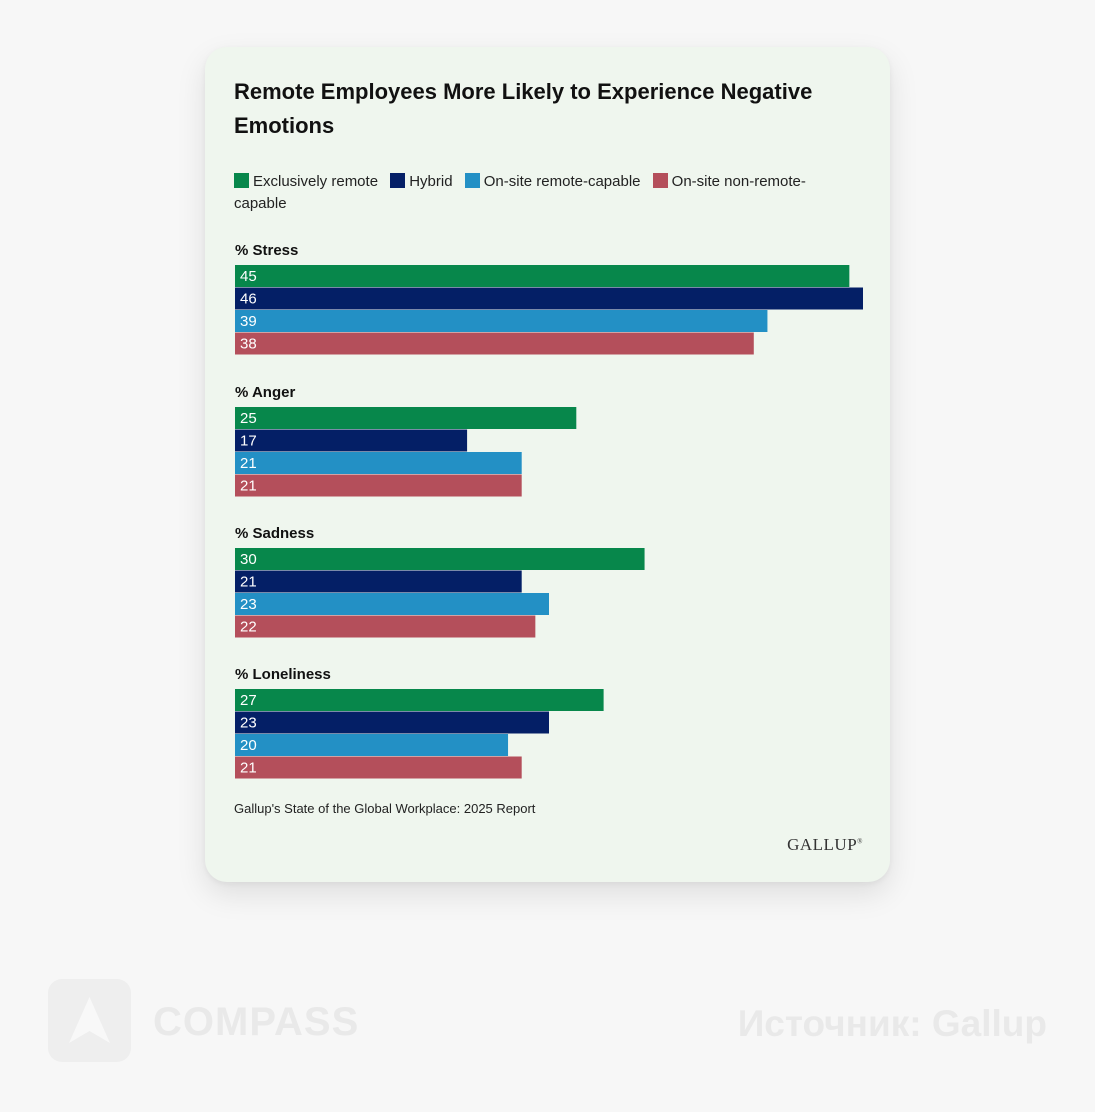 The height and width of the screenshot is (1112, 1095). What do you see at coordinates (501, 321) in the screenshot?
I see `bar-stress-on-site-remote-capable` at bounding box center [501, 321].